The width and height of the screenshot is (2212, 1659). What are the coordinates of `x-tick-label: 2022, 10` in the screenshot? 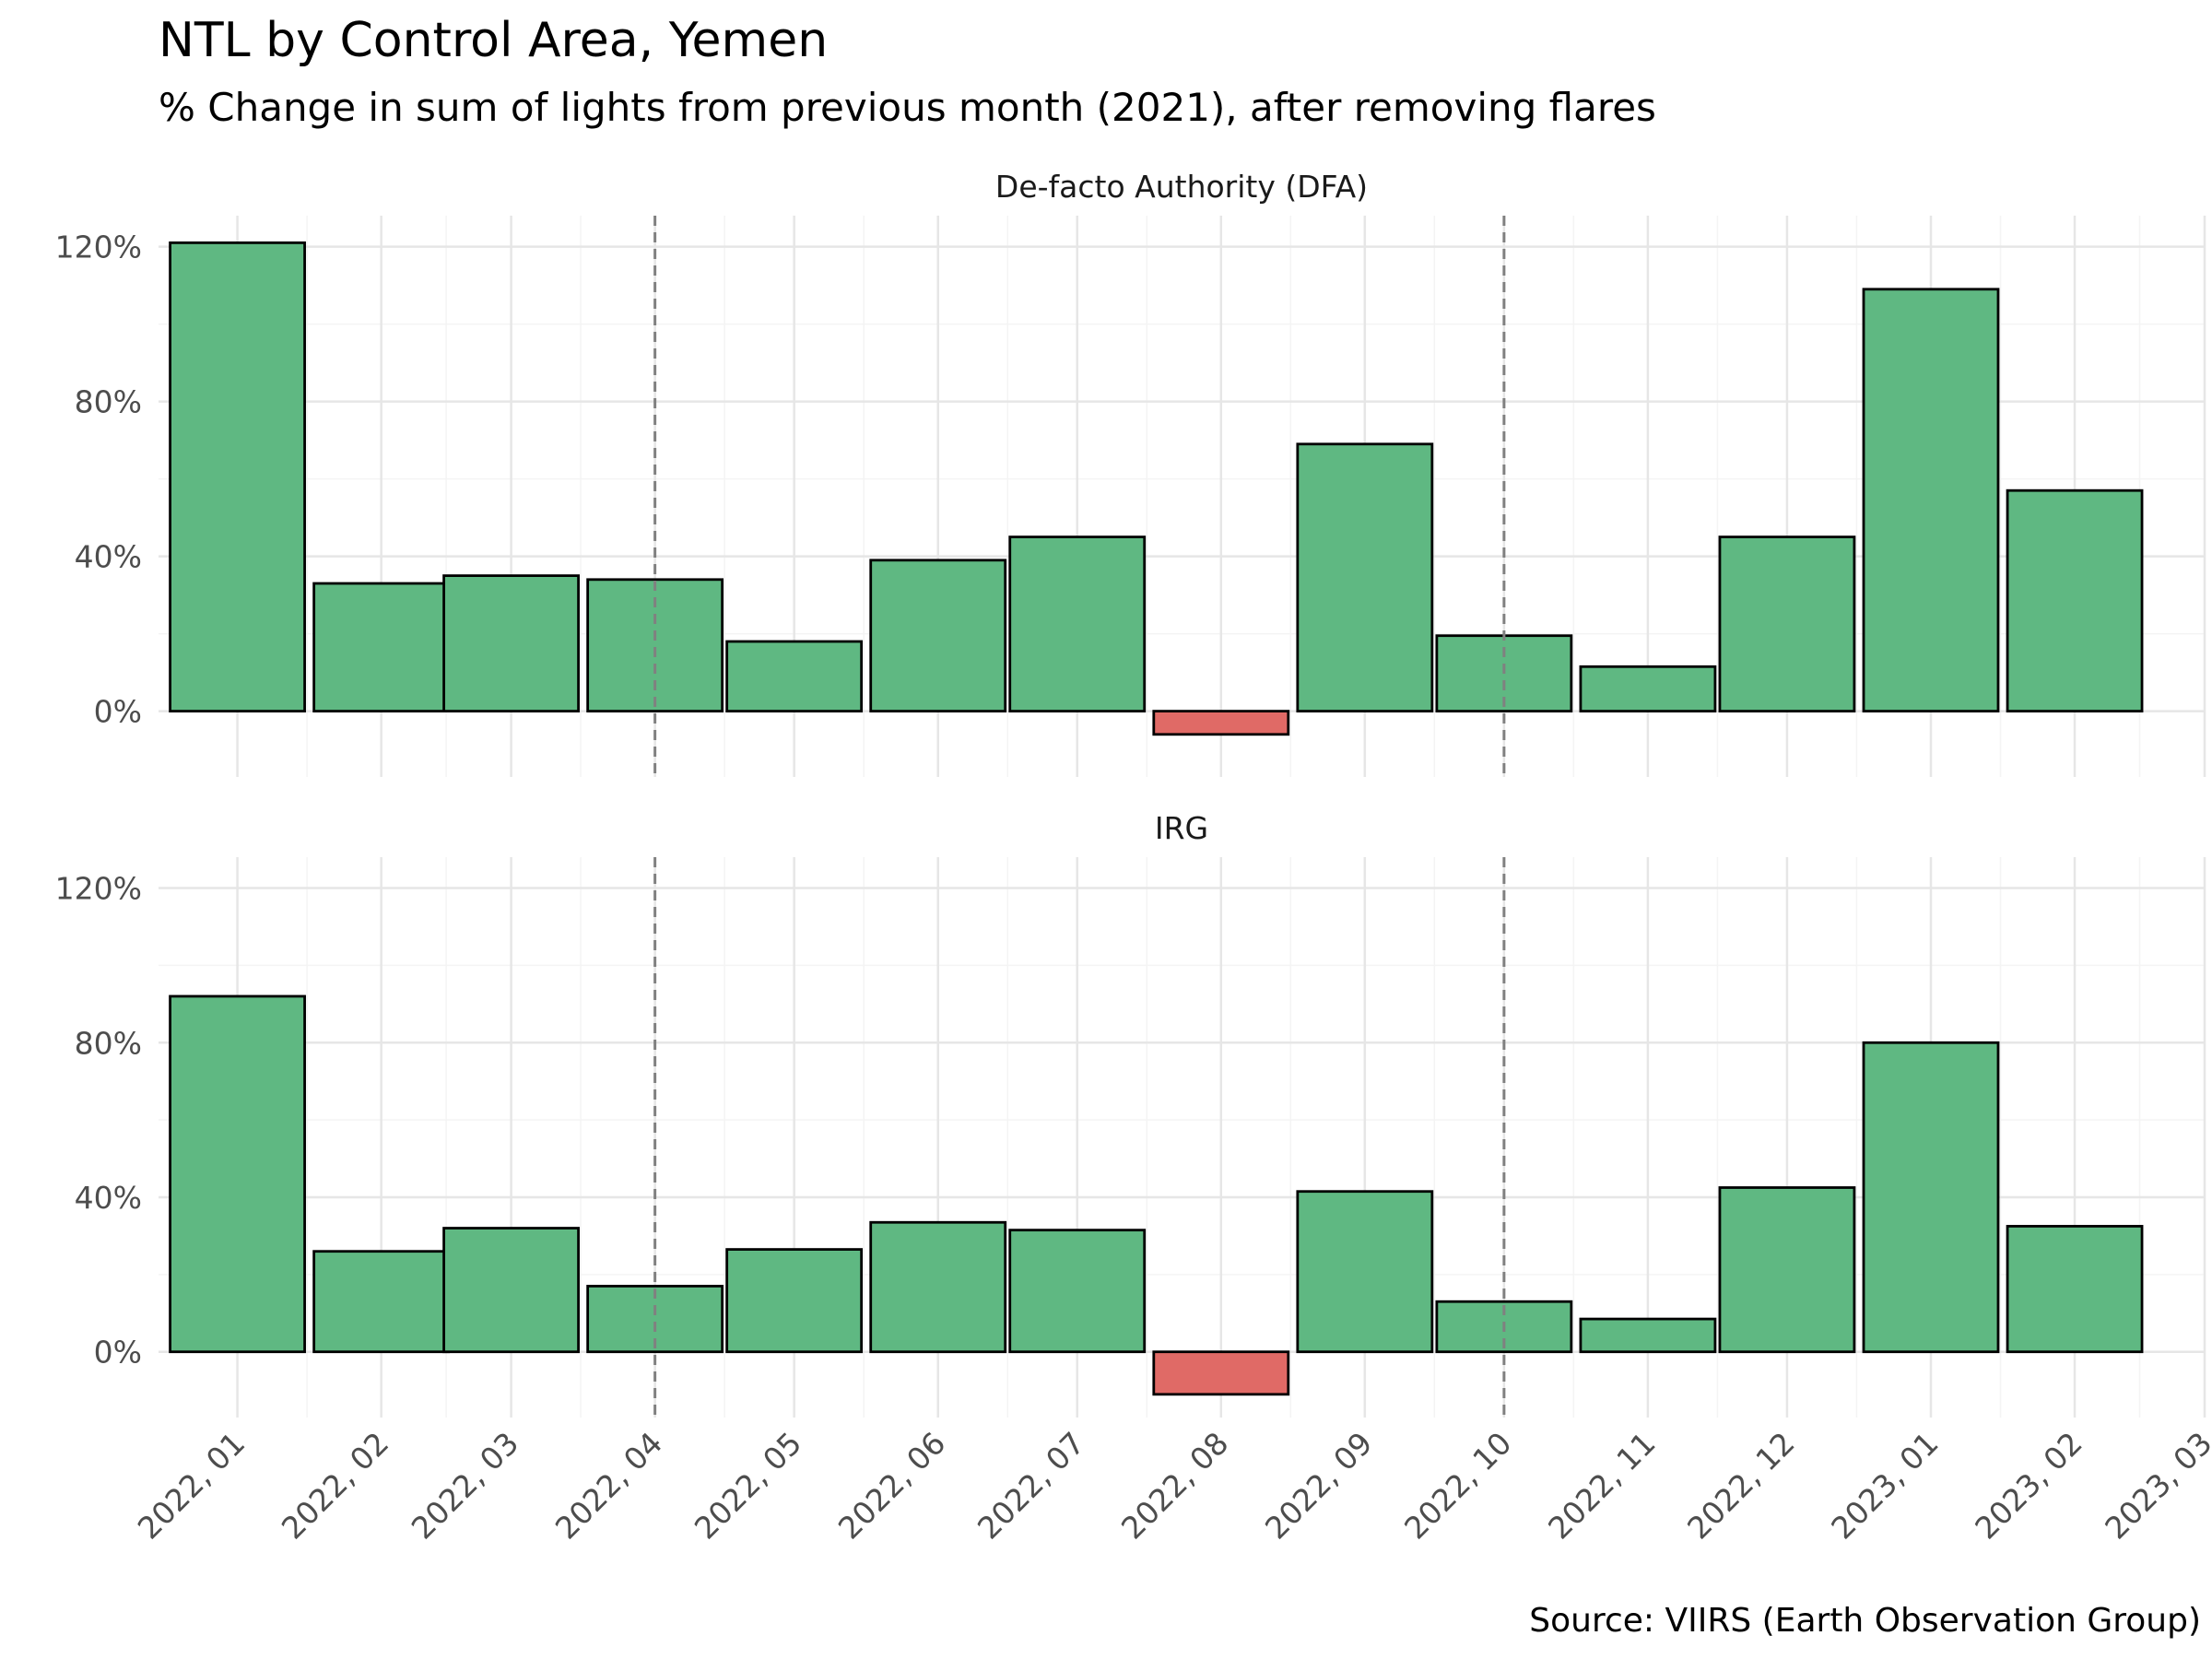 It's located at (1457, 1485).